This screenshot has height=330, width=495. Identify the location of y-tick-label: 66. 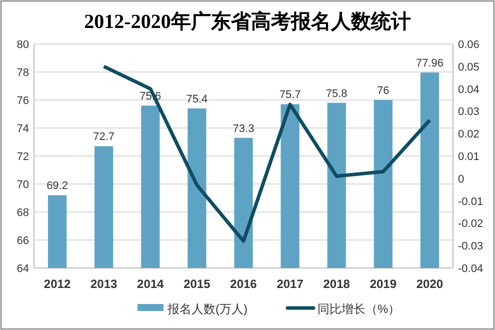
(22, 241).